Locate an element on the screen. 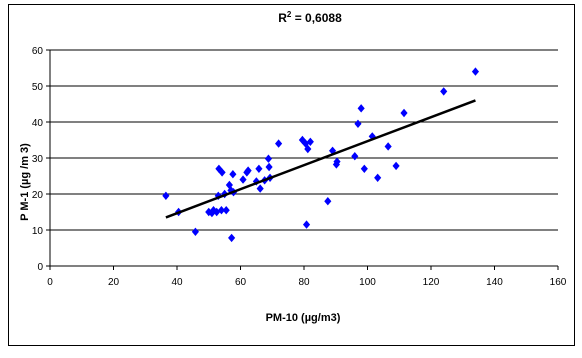  y-axis-label: P M-1 (µg /m 3) is located at coordinates (25, 182).